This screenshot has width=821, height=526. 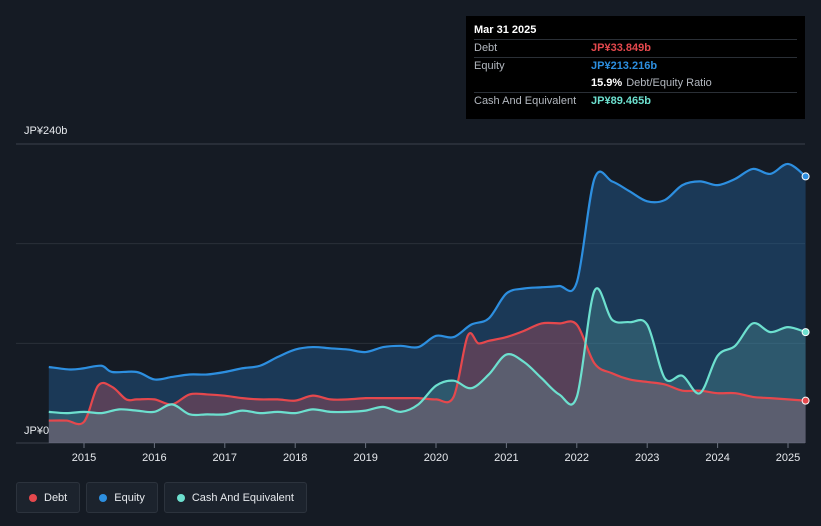 I want to click on tooltip-cash-row: Cash And Equivalent JP¥89.465b, so click(x=635, y=101).